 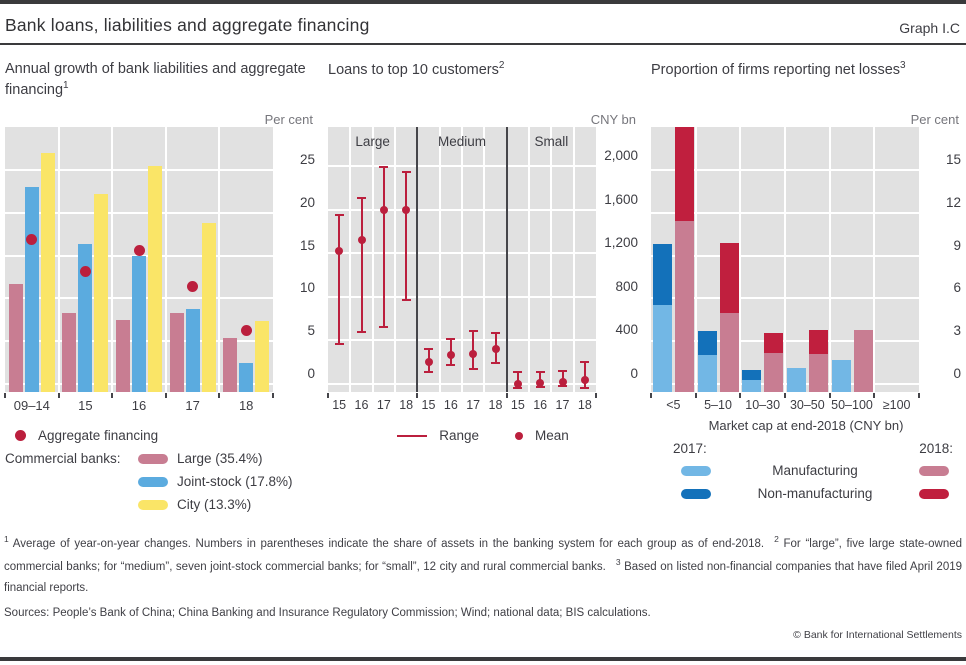 What do you see at coordinates (584, 405) in the screenshot?
I see `x-tick-label: 18` at bounding box center [584, 405].